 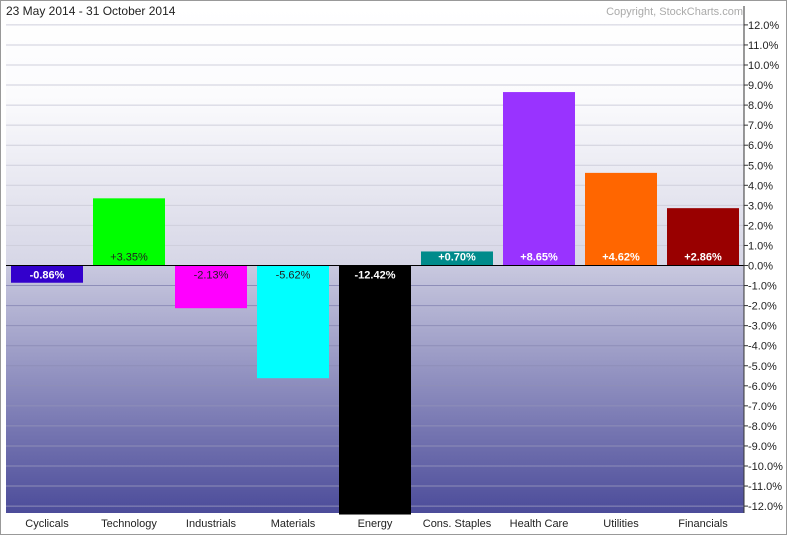 I want to click on bar-utilities, so click(x=621, y=219).